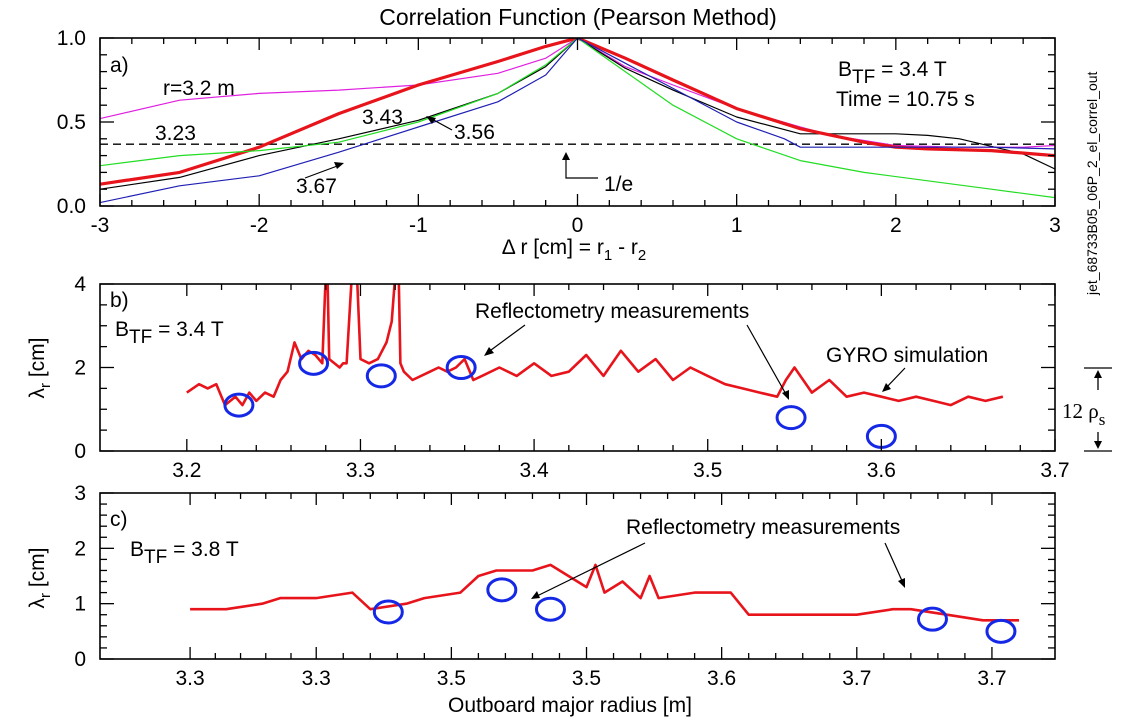  I want to click on x-tick-label: 3, so click(1055, 225).